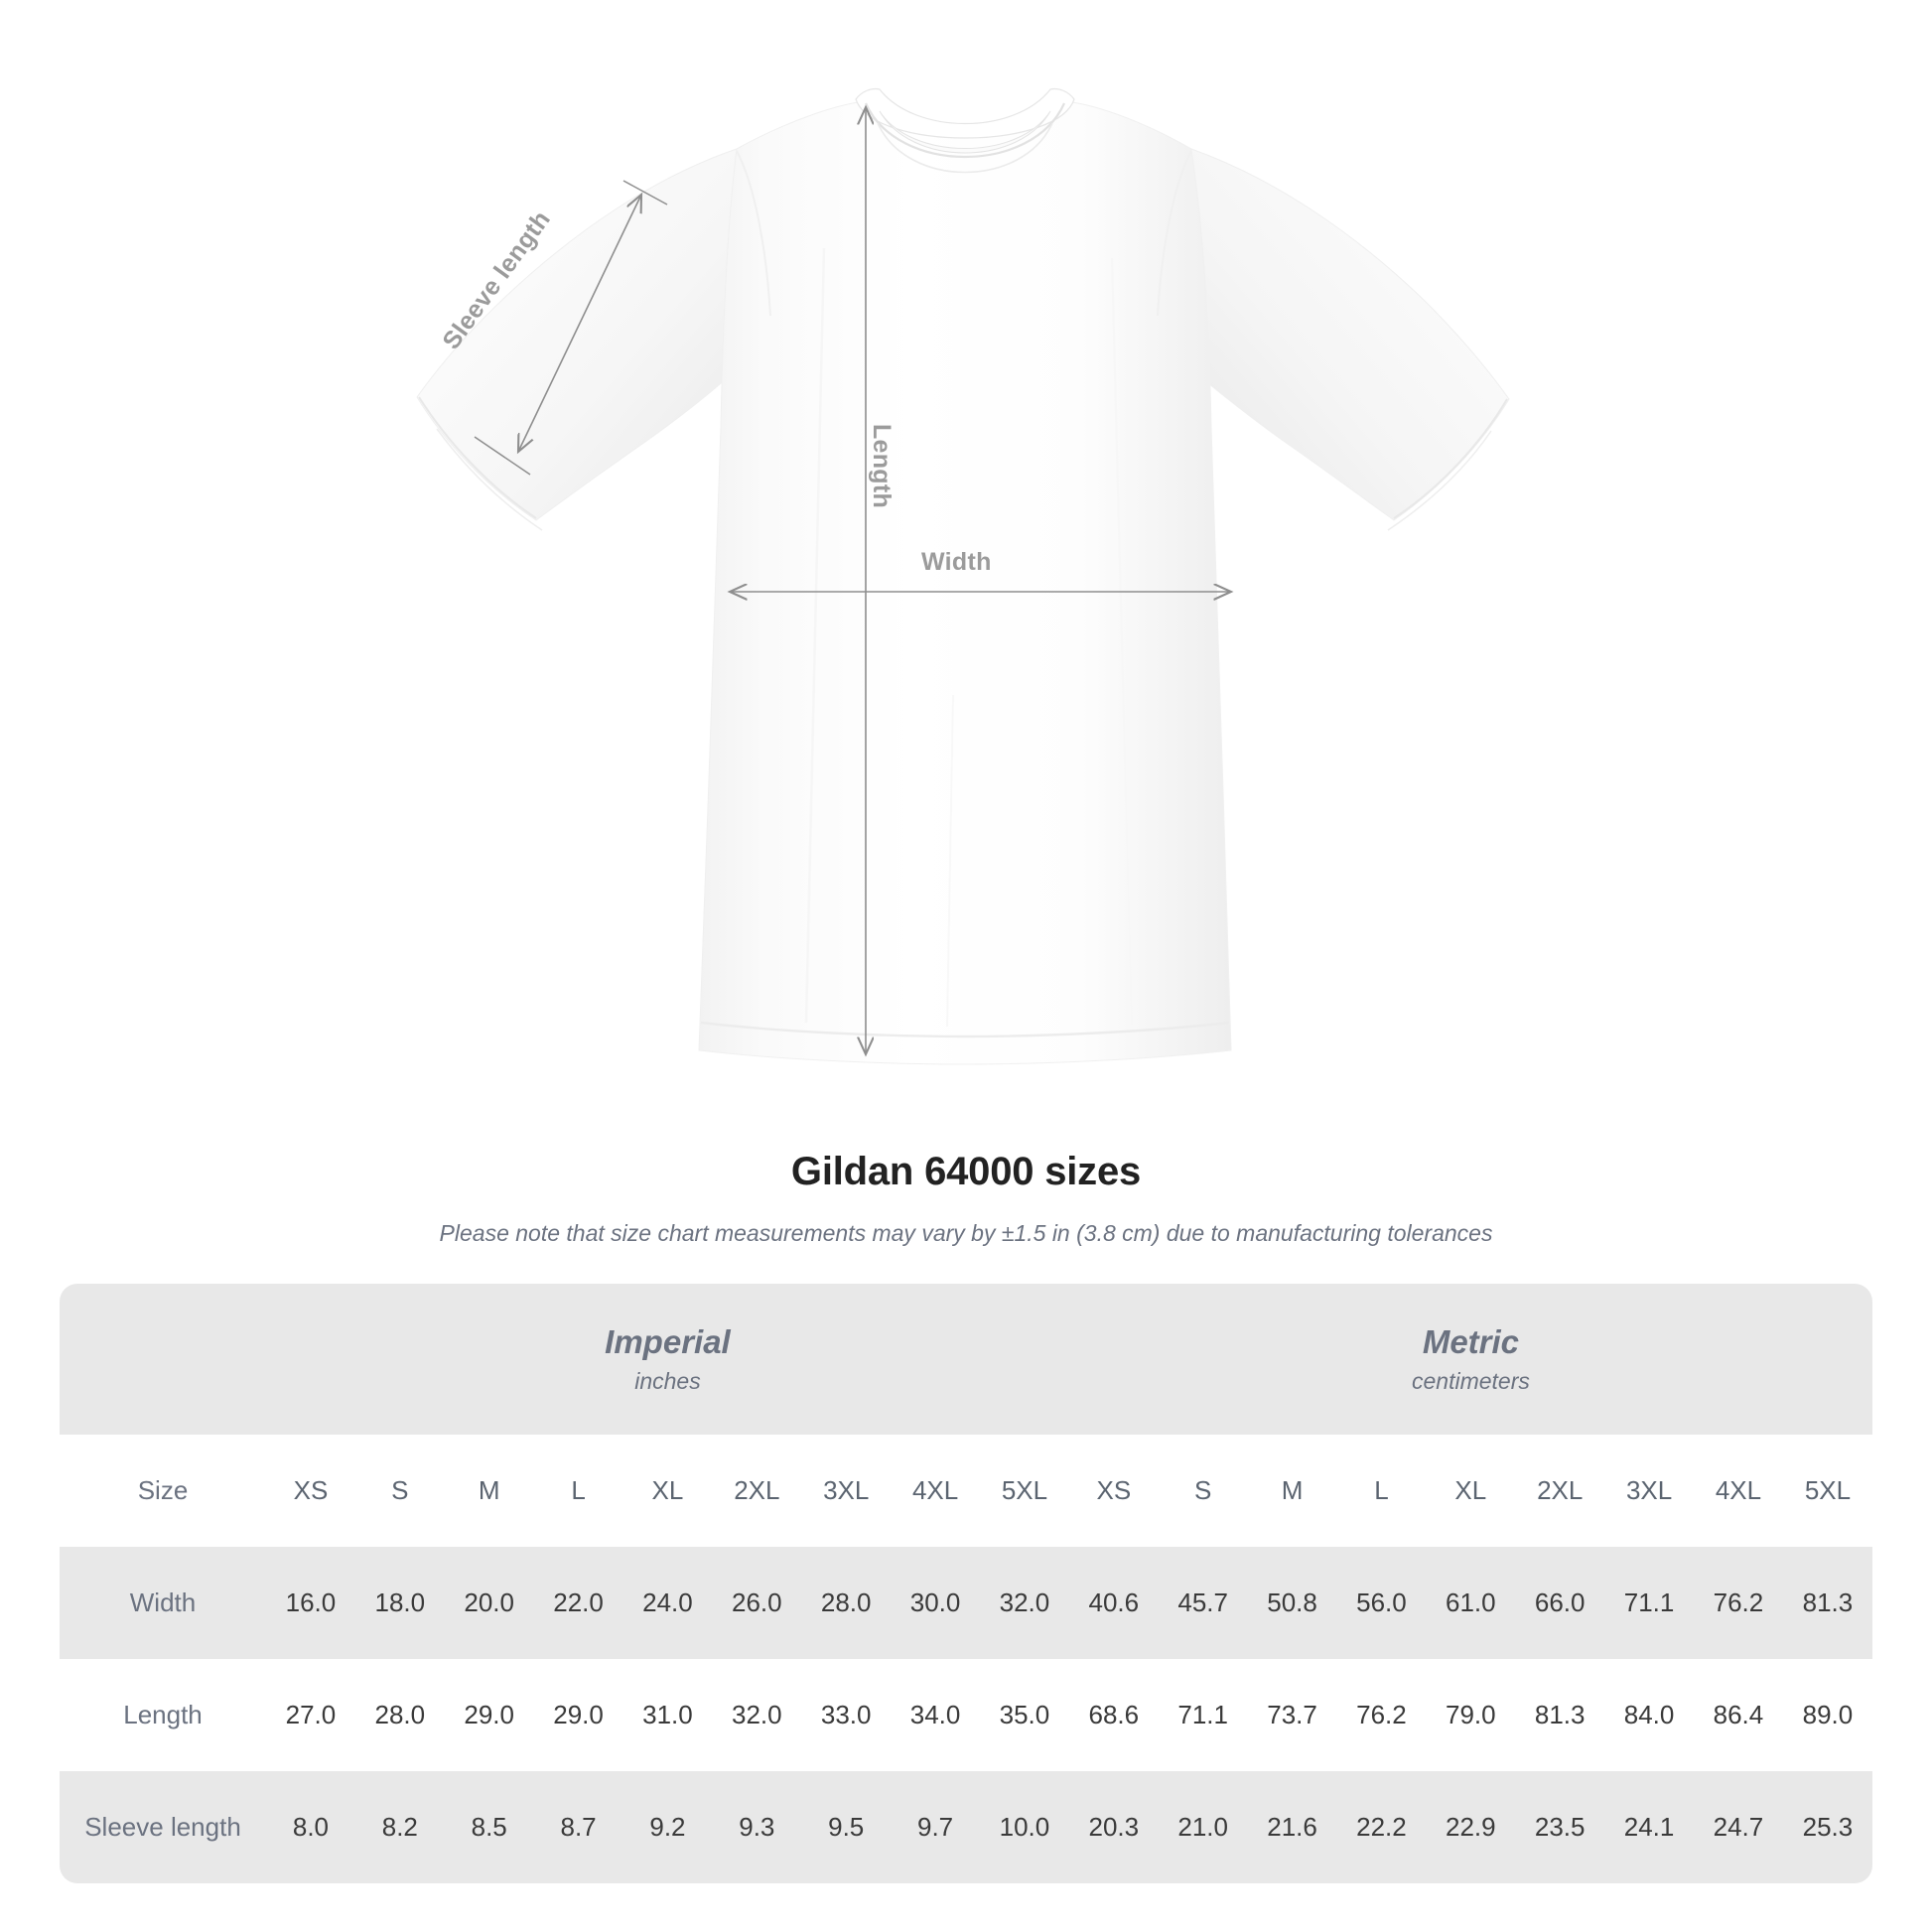 The width and height of the screenshot is (1932, 1932). I want to click on size-column-header-3xl-metric: 3XL, so click(1650, 1491).